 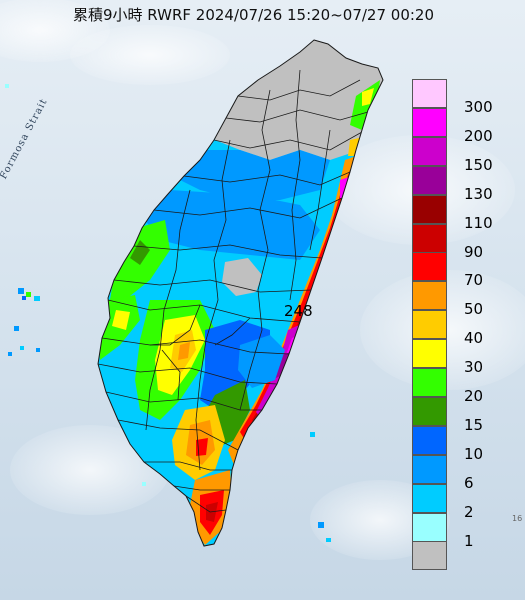 What do you see at coordinates (478, 223) in the screenshot?
I see `legend-label: 110` at bounding box center [478, 223].